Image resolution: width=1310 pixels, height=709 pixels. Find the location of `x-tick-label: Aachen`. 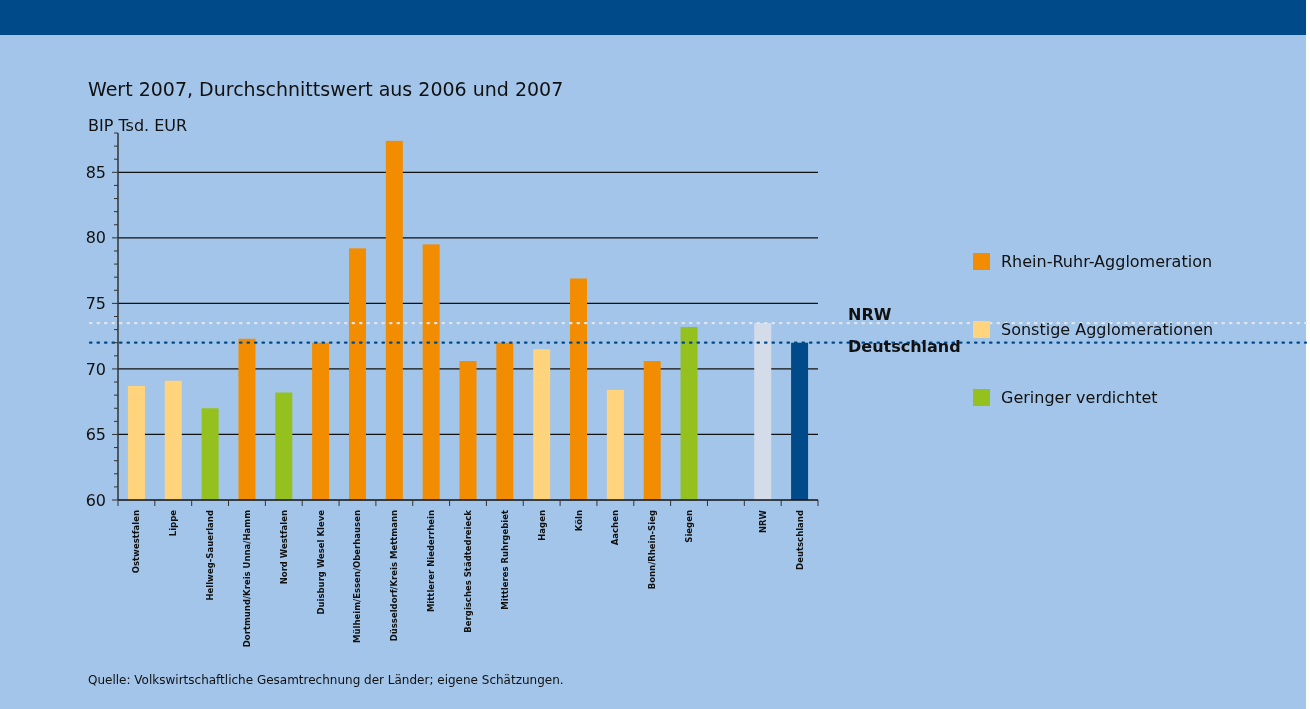

x-tick-label: Aachen is located at coordinates (615, 528).